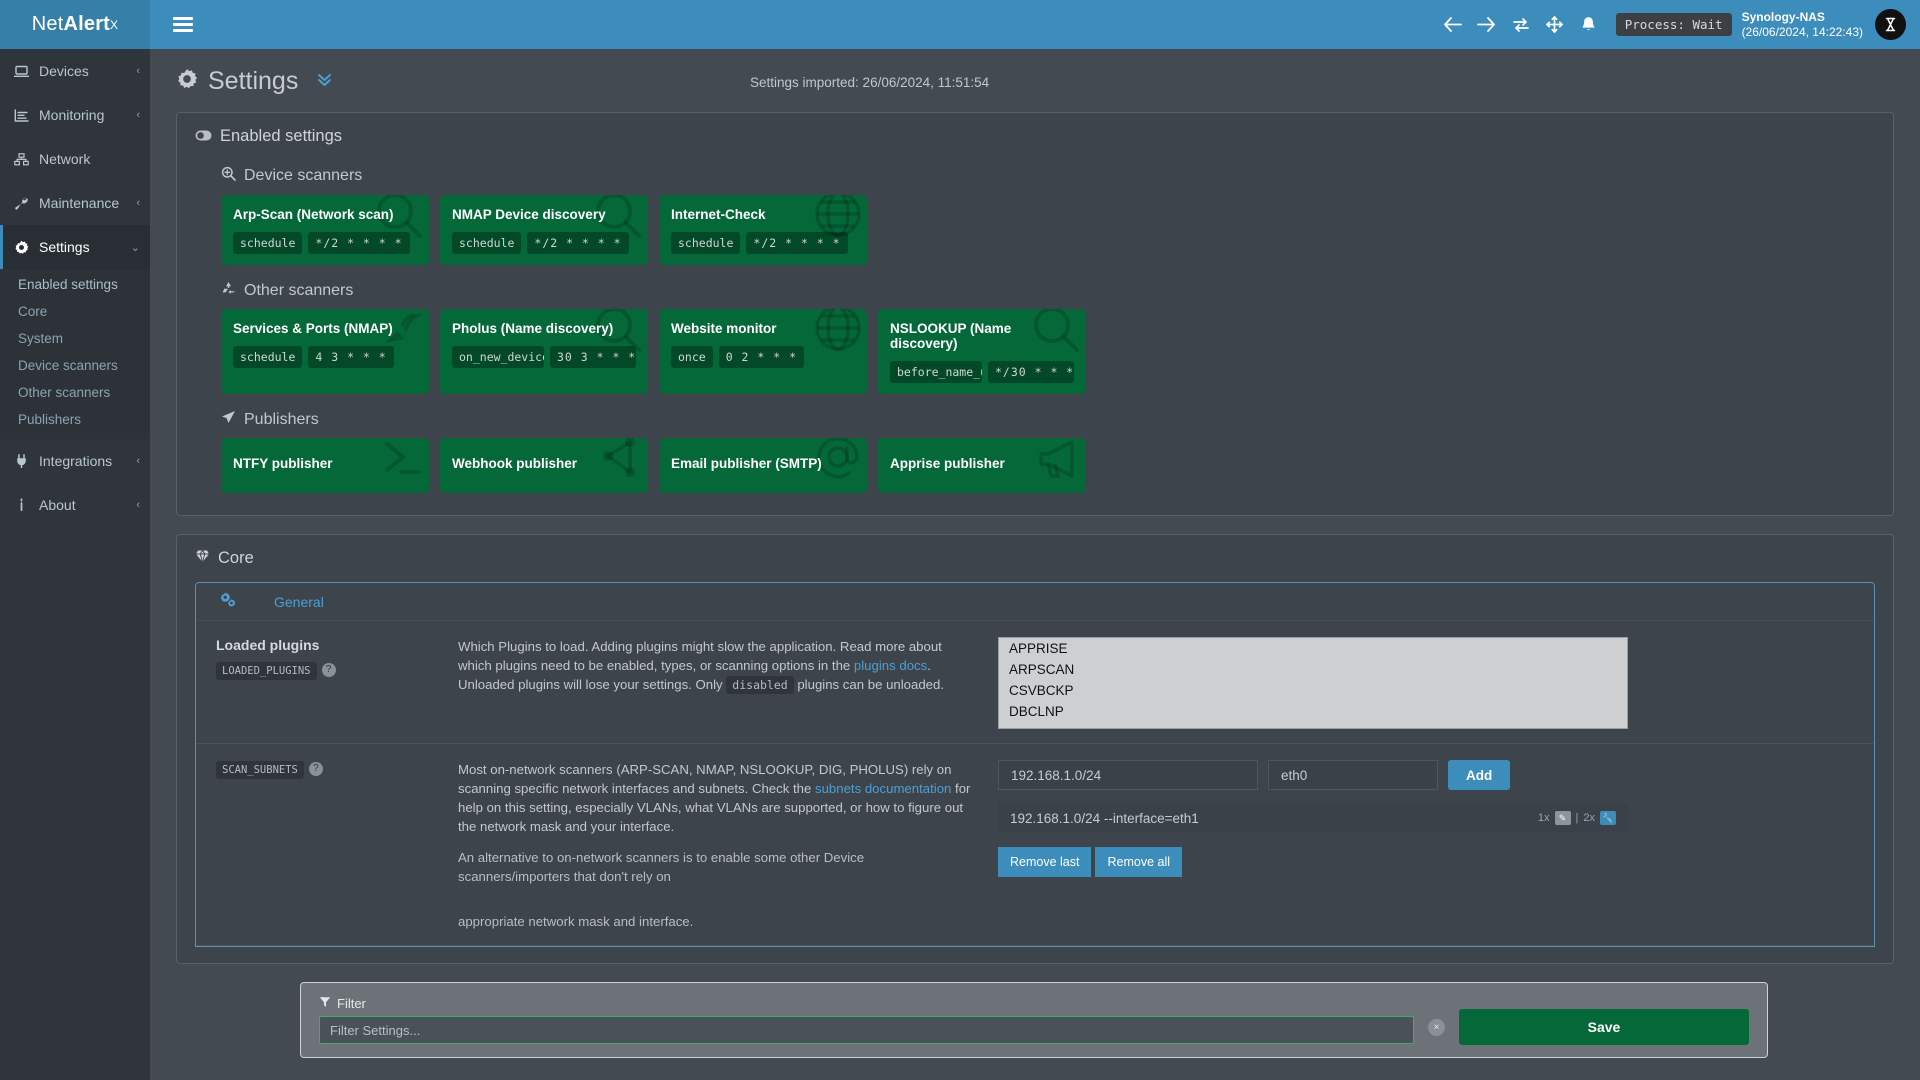  I want to click on back-arrow-icon, so click(1453, 24).